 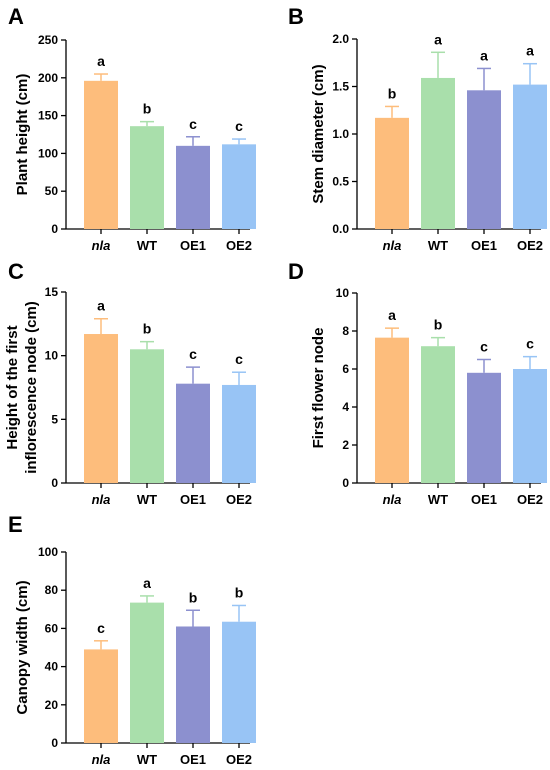 I want to click on y-tick-label: 8, so click(x=345, y=331).